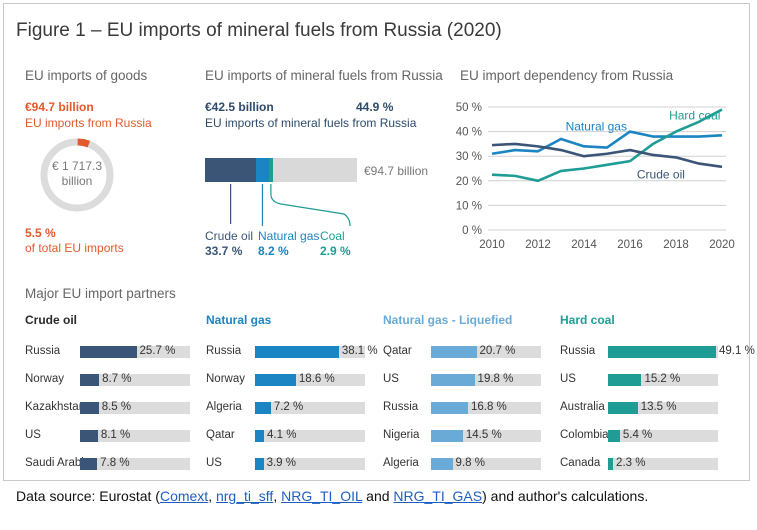  What do you see at coordinates (290, 205) in the screenshot?
I see `fuels-leader-lines` at bounding box center [290, 205].